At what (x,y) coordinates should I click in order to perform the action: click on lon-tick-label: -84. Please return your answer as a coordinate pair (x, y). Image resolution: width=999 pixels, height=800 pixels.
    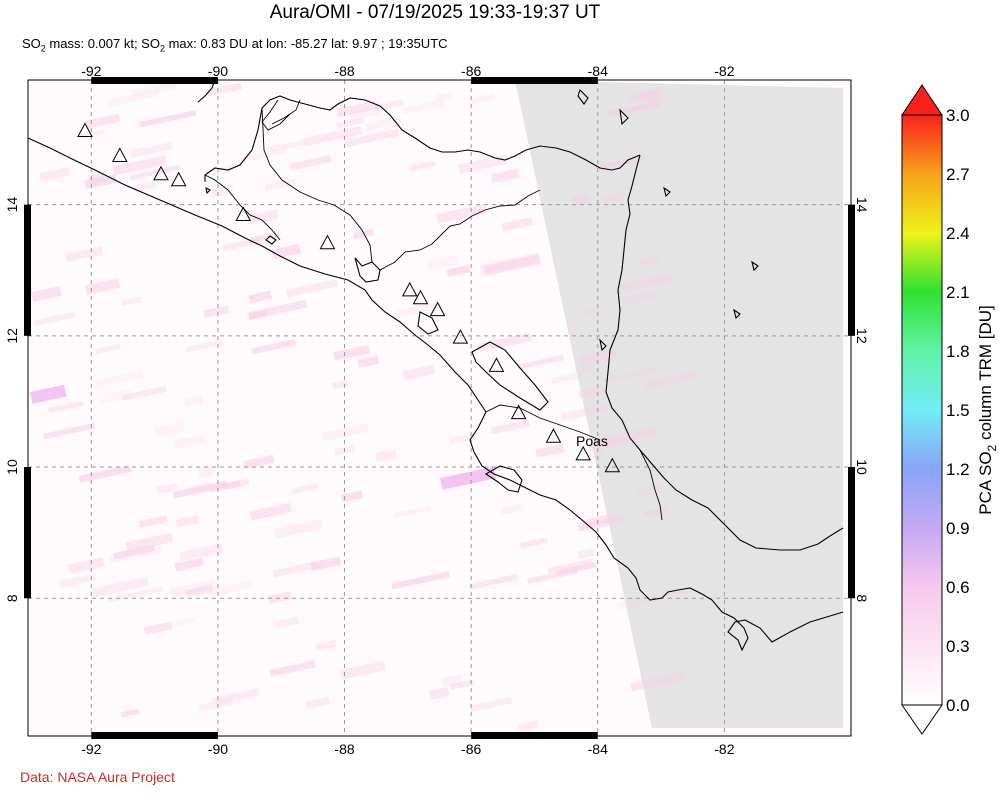
    Looking at the image, I should click on (598, 749).